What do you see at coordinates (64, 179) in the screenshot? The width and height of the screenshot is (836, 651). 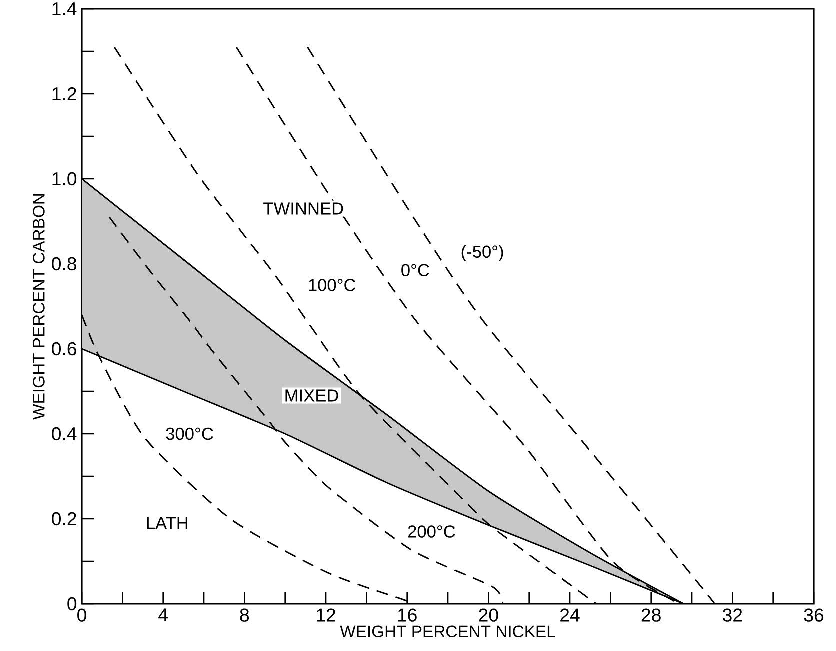 I see `y-tick-label: 1.0` at bounding box center [64, 179].